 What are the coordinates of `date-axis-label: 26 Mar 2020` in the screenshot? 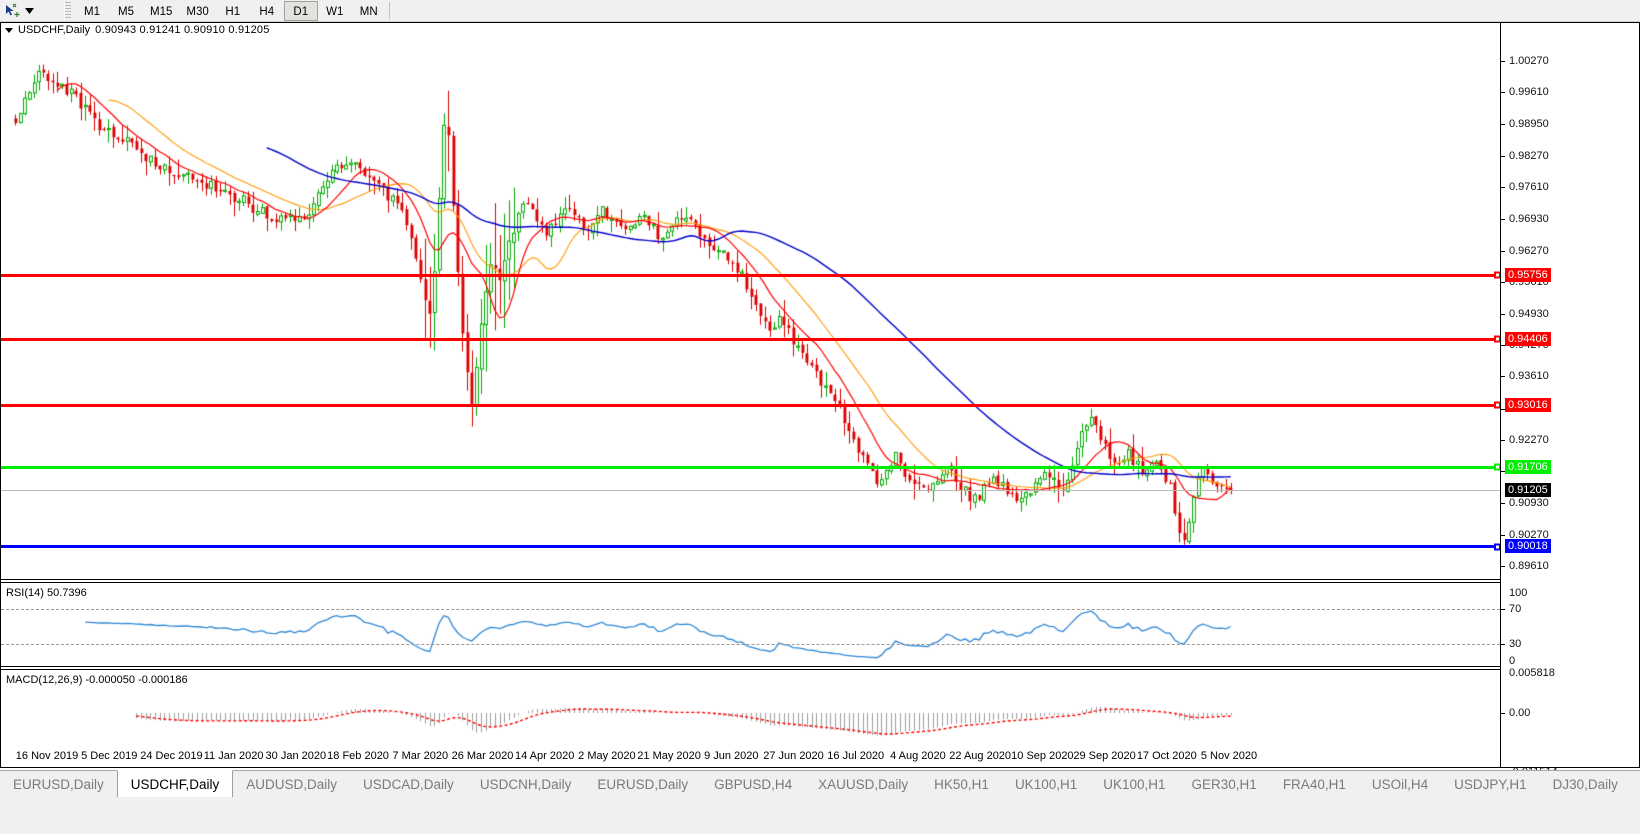 It's located at (482, 756).